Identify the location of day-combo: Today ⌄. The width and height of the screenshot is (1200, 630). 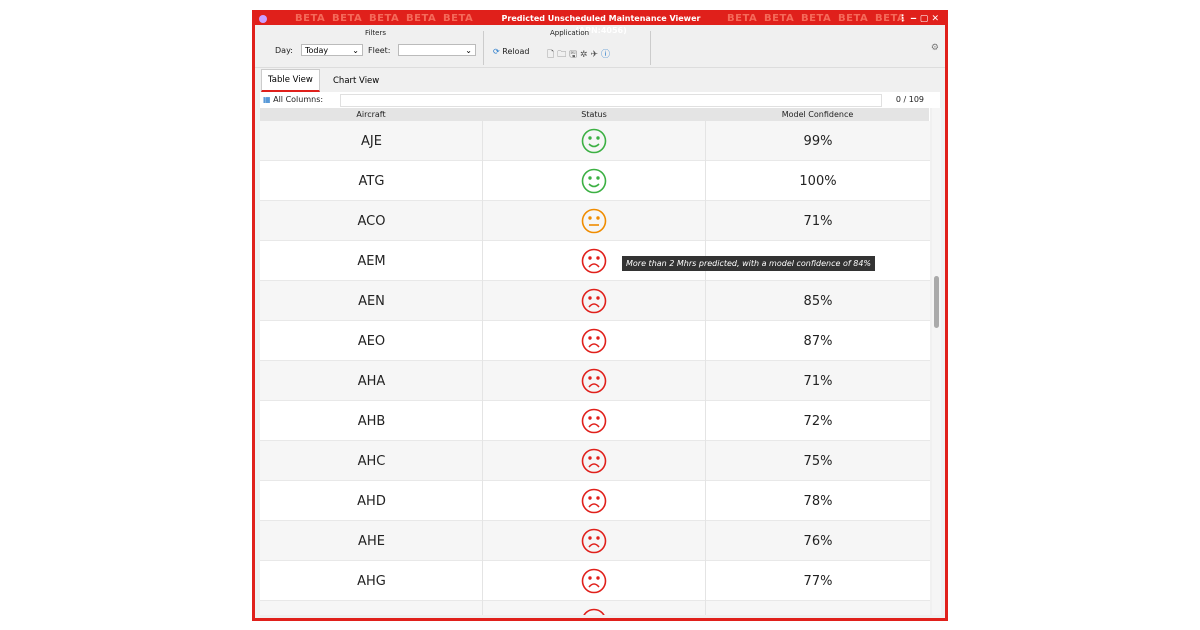
(332, 50).